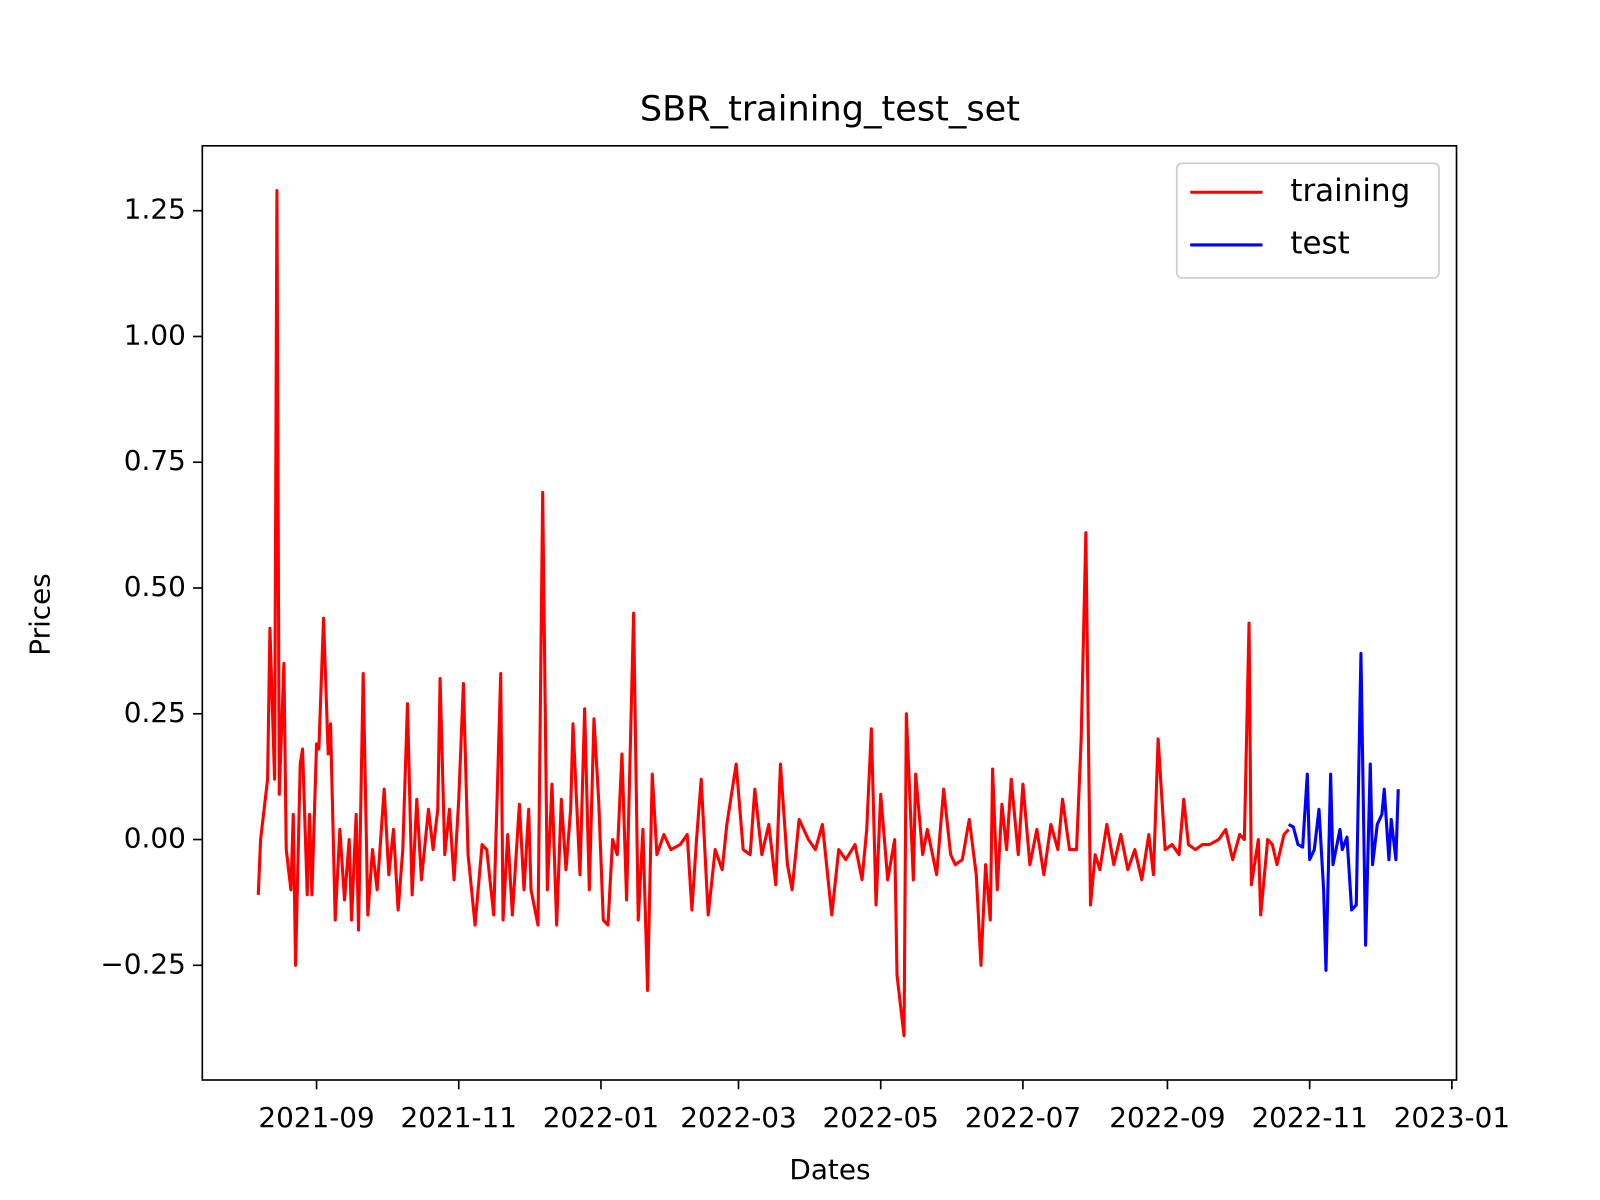  Describe the element at coordinates (1023, 1117) in the screenshot. I see `x-tick-label: 2022-07` at that location.